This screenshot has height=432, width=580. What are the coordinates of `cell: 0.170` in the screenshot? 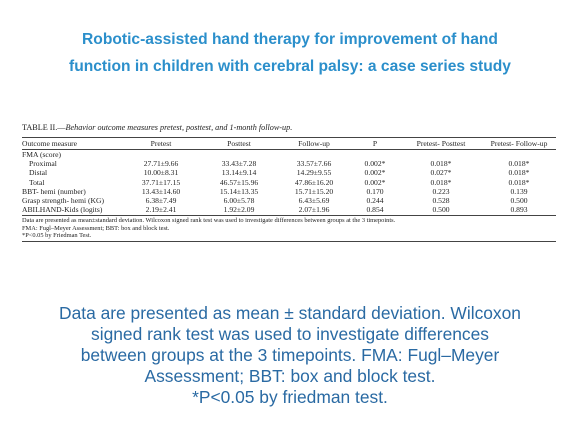 It's located at (375, 191).